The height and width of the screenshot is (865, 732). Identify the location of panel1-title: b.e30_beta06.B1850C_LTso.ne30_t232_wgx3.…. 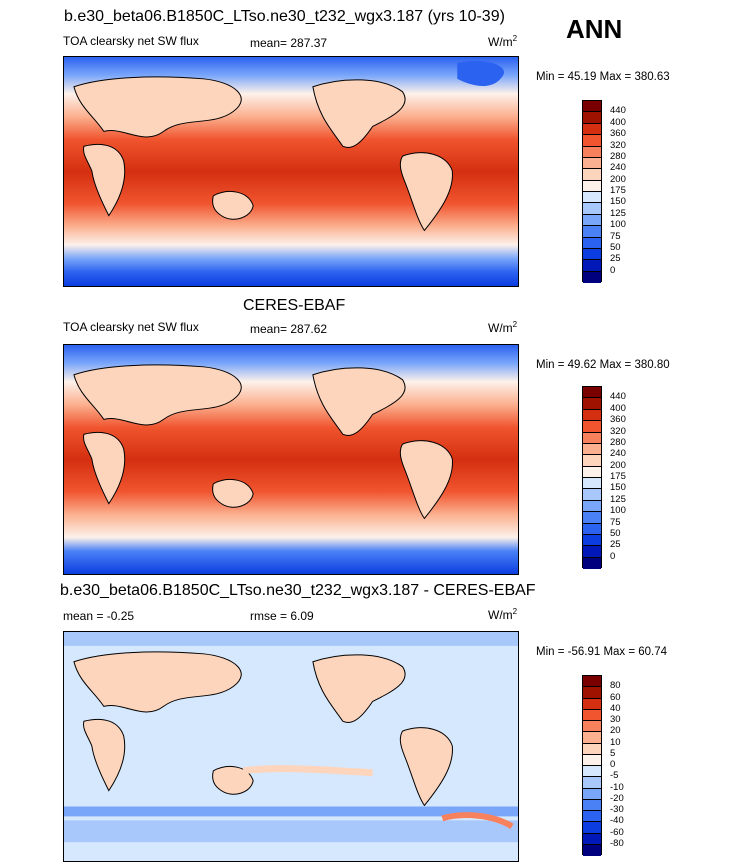
(284, 16).